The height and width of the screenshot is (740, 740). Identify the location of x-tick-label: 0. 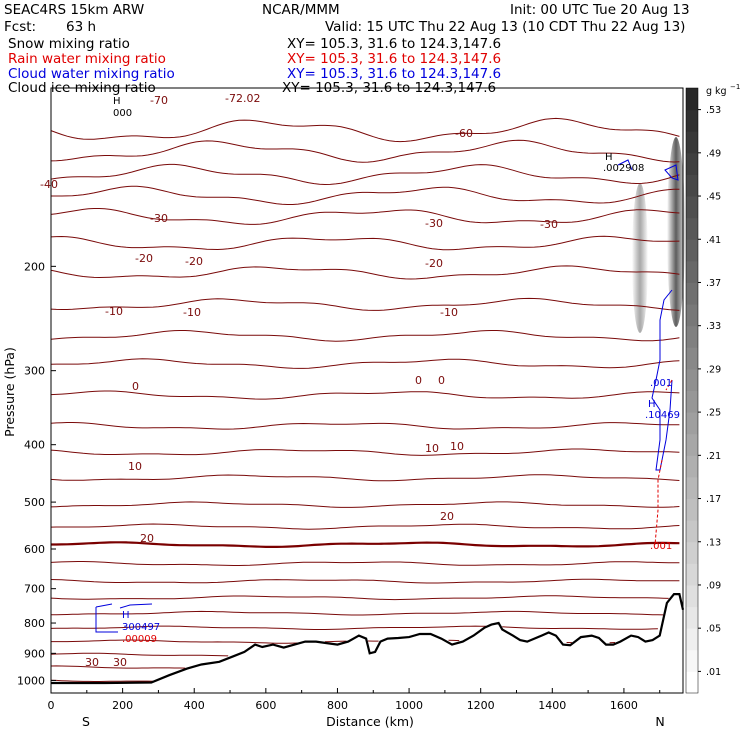
(51, 705).